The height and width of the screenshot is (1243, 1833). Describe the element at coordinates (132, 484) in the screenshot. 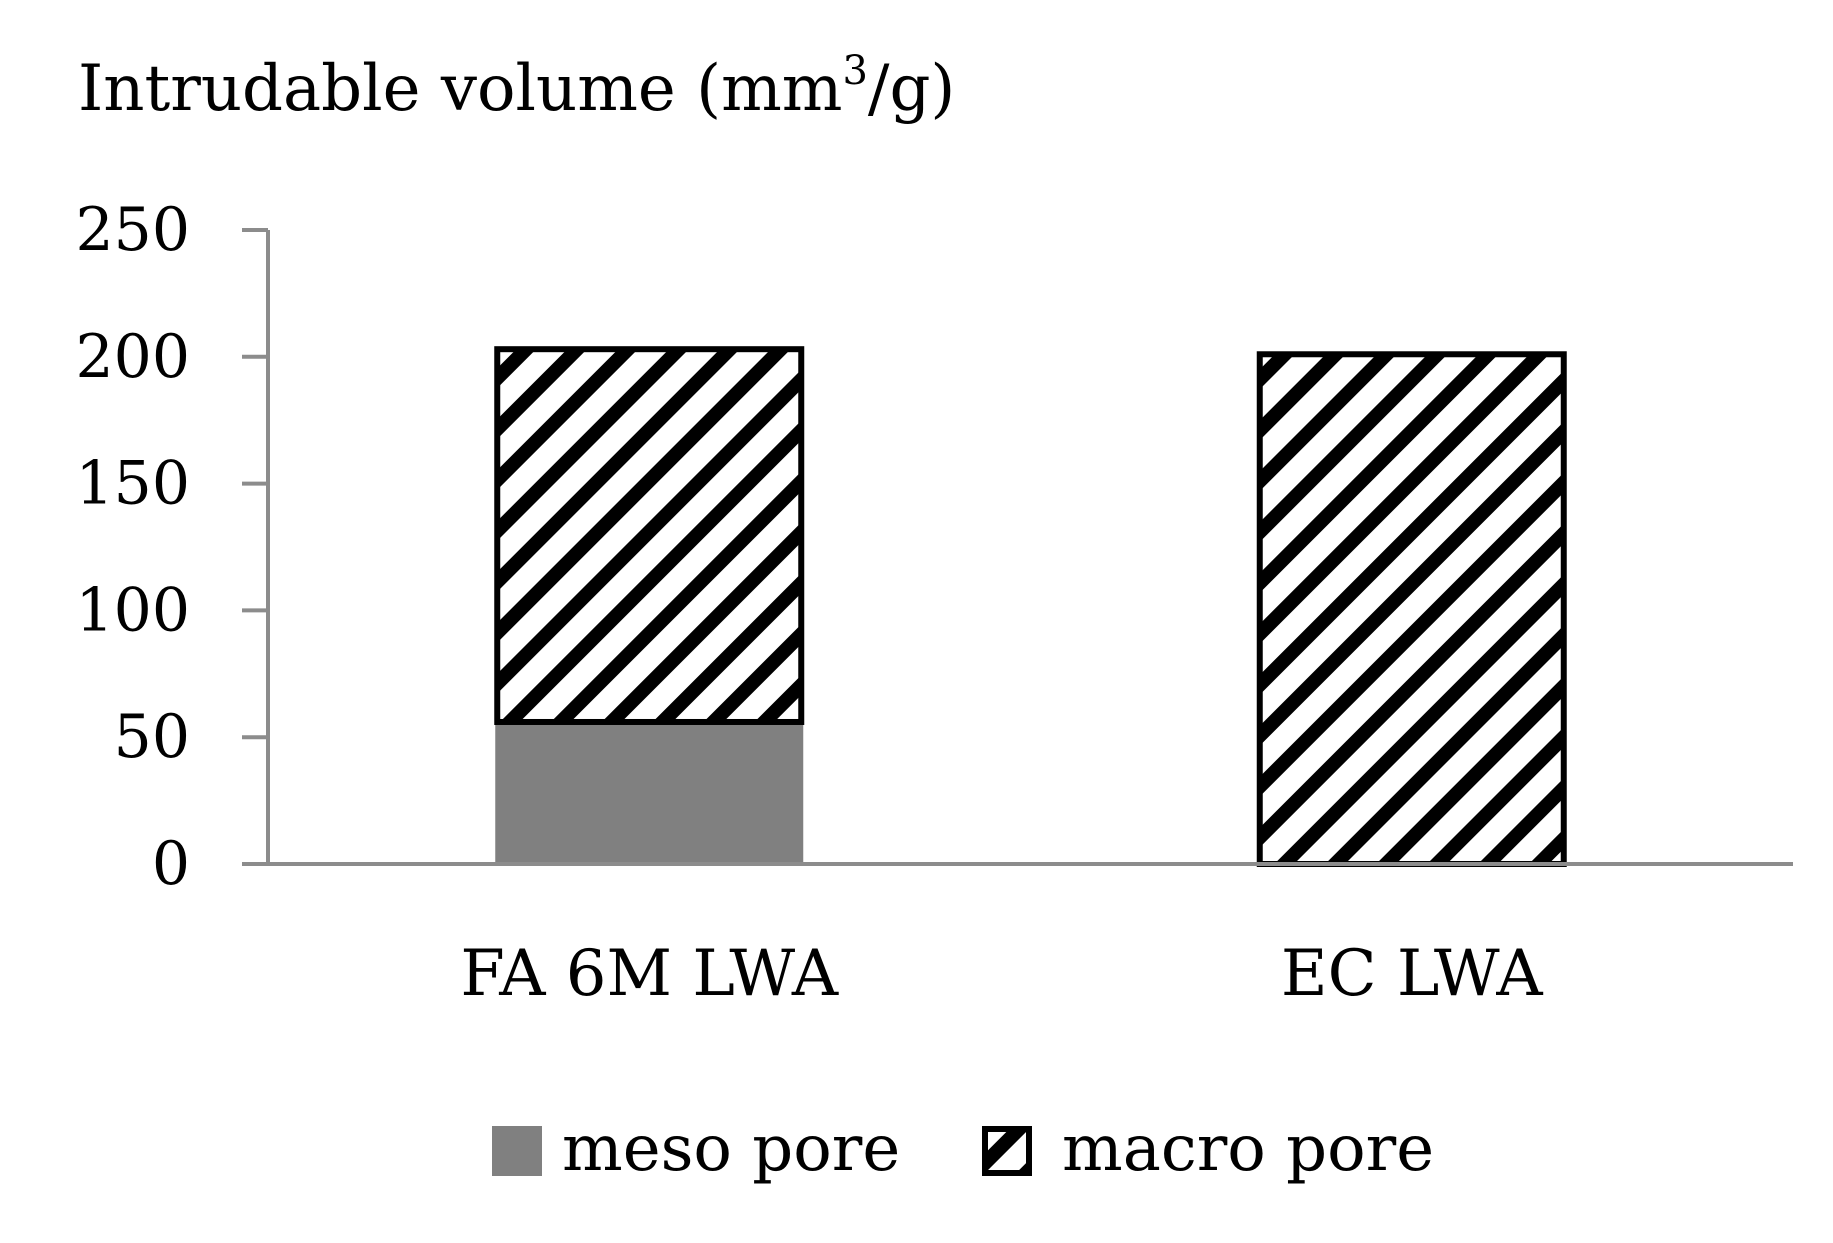

I see `y-tick-label: 150` at that location.